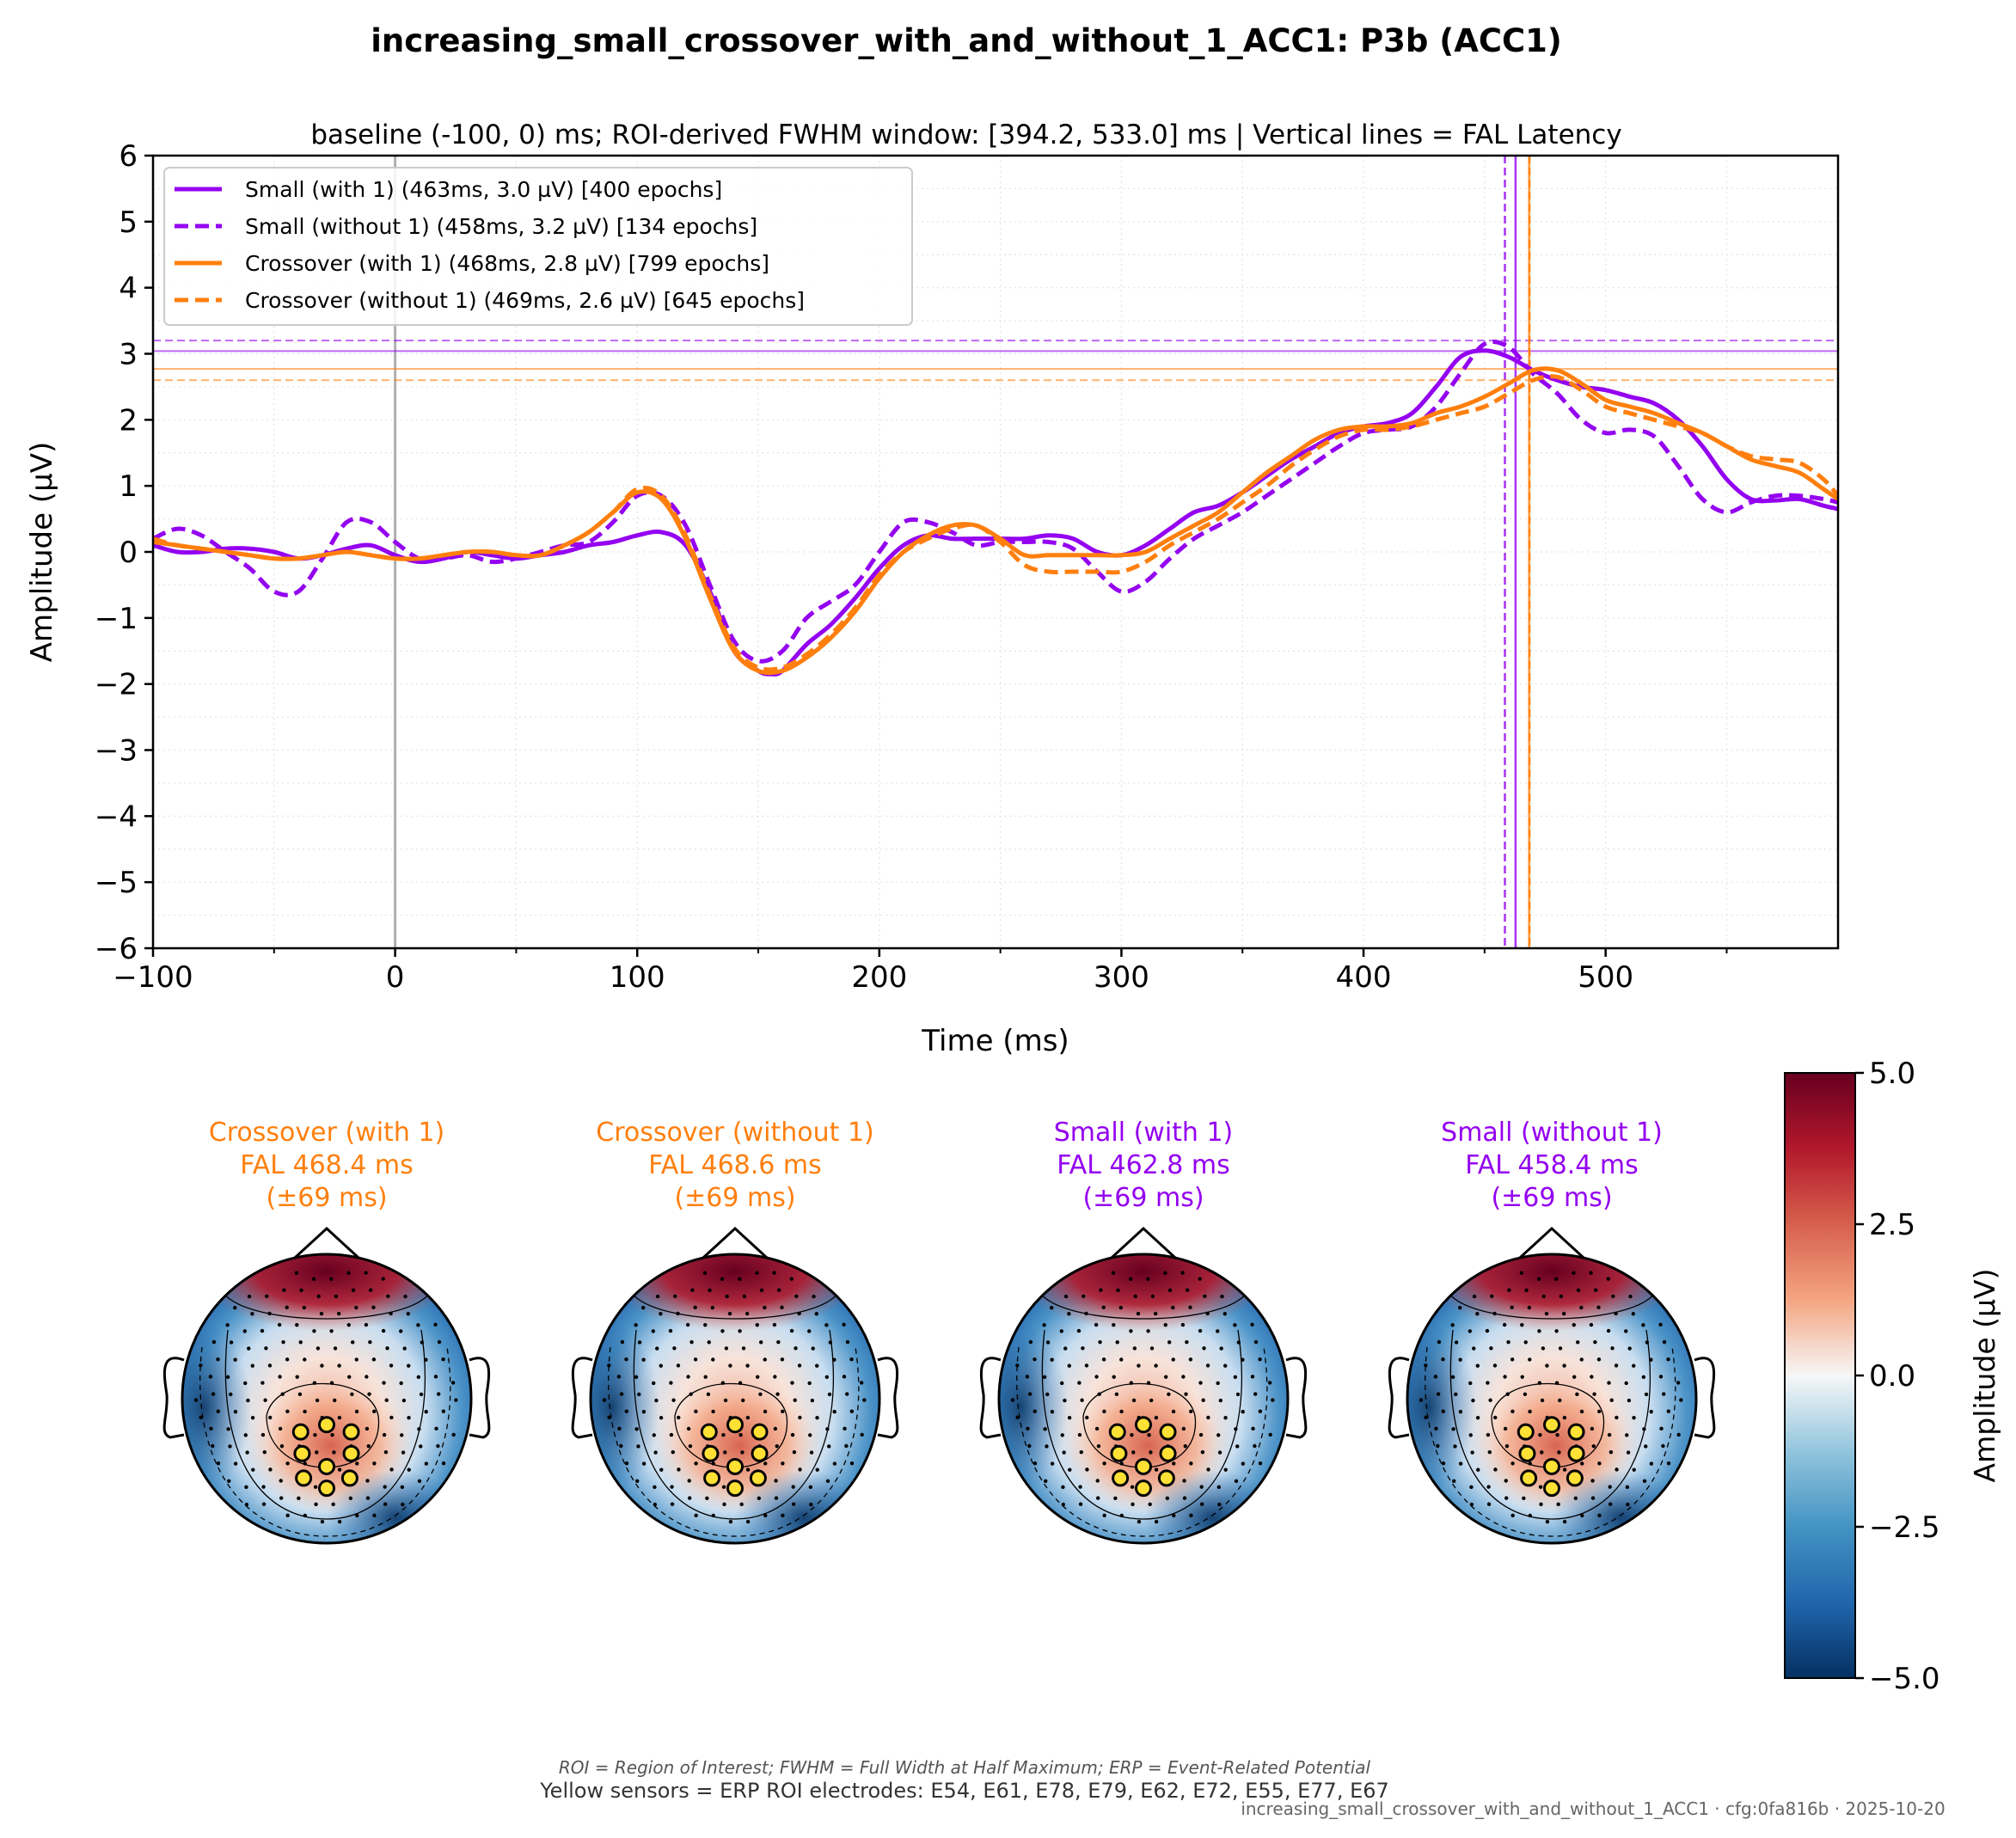 The height and width of the screenshot is (1838, 2016). I want to click on x-tick-label: −100, so click(153, 978).